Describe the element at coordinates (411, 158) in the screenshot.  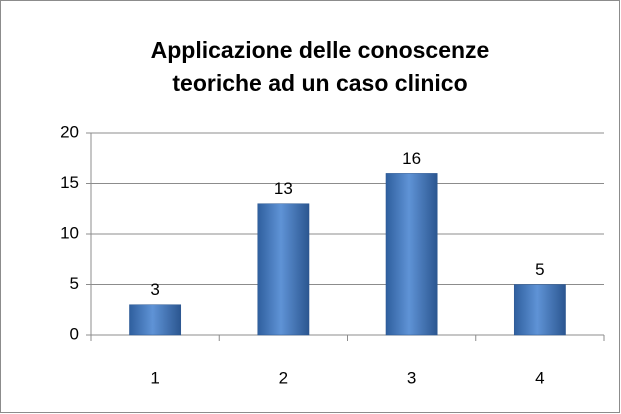
I see `data-label: 16` at that location.